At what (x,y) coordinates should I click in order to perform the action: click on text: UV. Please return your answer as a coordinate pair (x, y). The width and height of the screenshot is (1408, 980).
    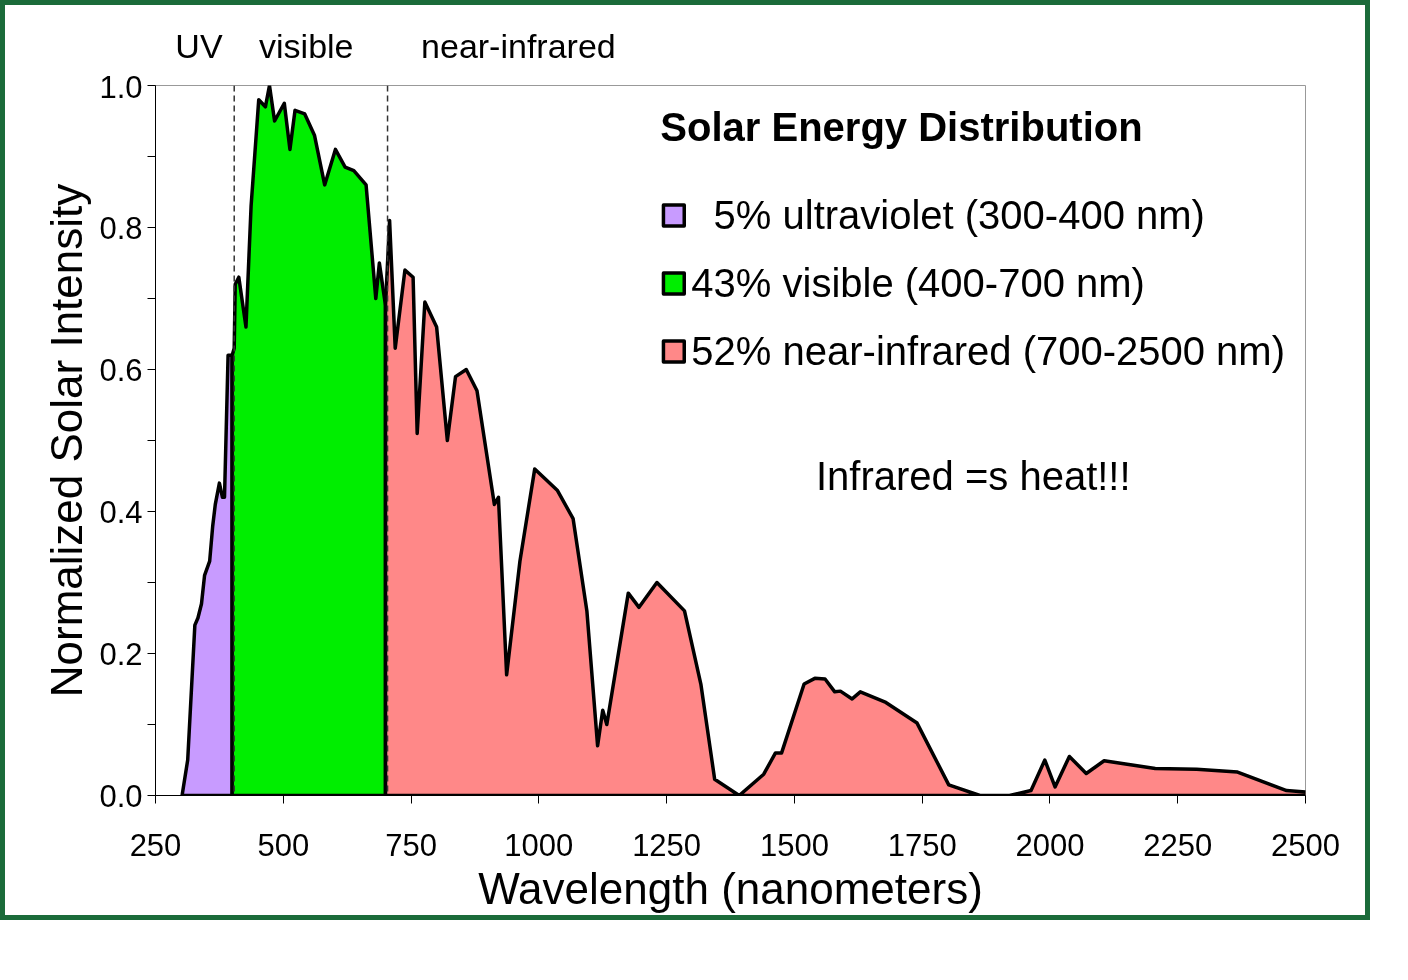
    Looking at the image, I should click on (199, 46).